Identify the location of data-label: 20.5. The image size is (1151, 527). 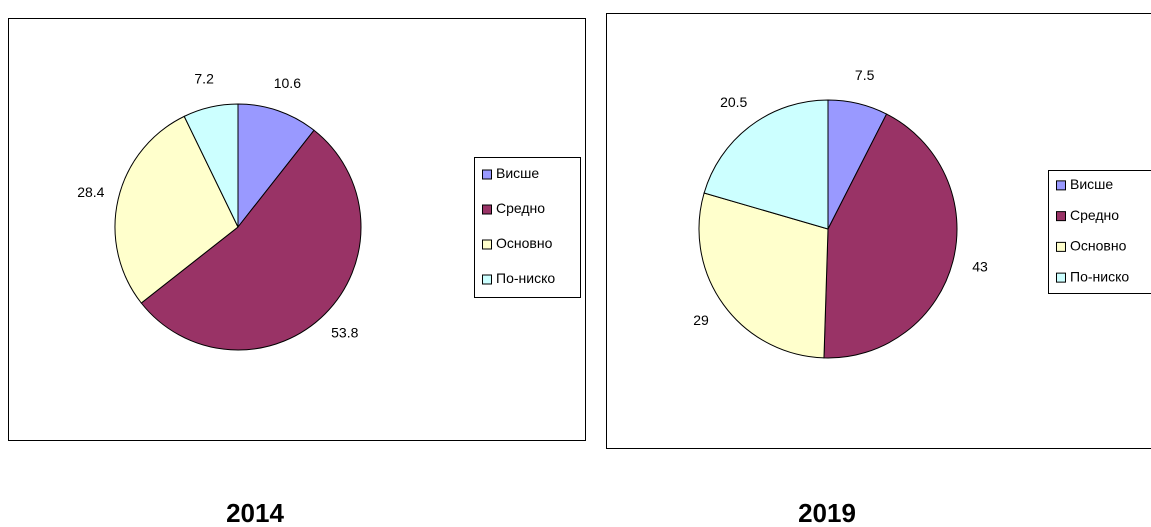
(733, 102).